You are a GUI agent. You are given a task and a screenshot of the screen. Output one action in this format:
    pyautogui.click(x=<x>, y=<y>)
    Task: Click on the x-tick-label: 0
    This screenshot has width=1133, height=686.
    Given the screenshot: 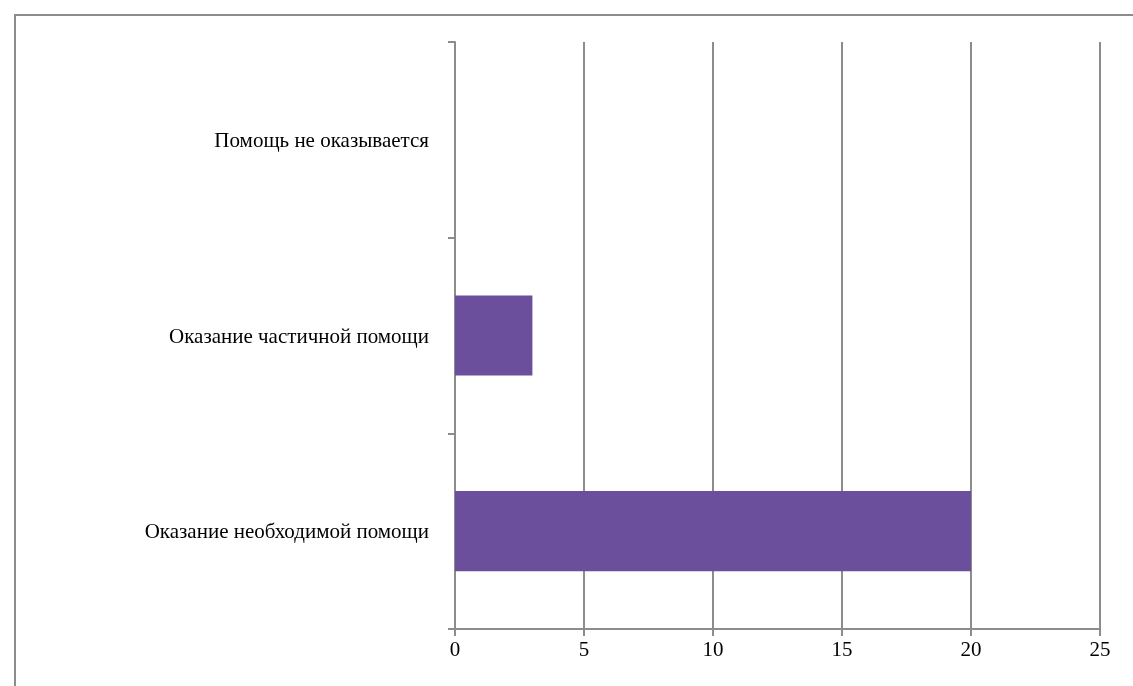 What is the action you would take?
    pyautogui.click(x=455, y=648)
    